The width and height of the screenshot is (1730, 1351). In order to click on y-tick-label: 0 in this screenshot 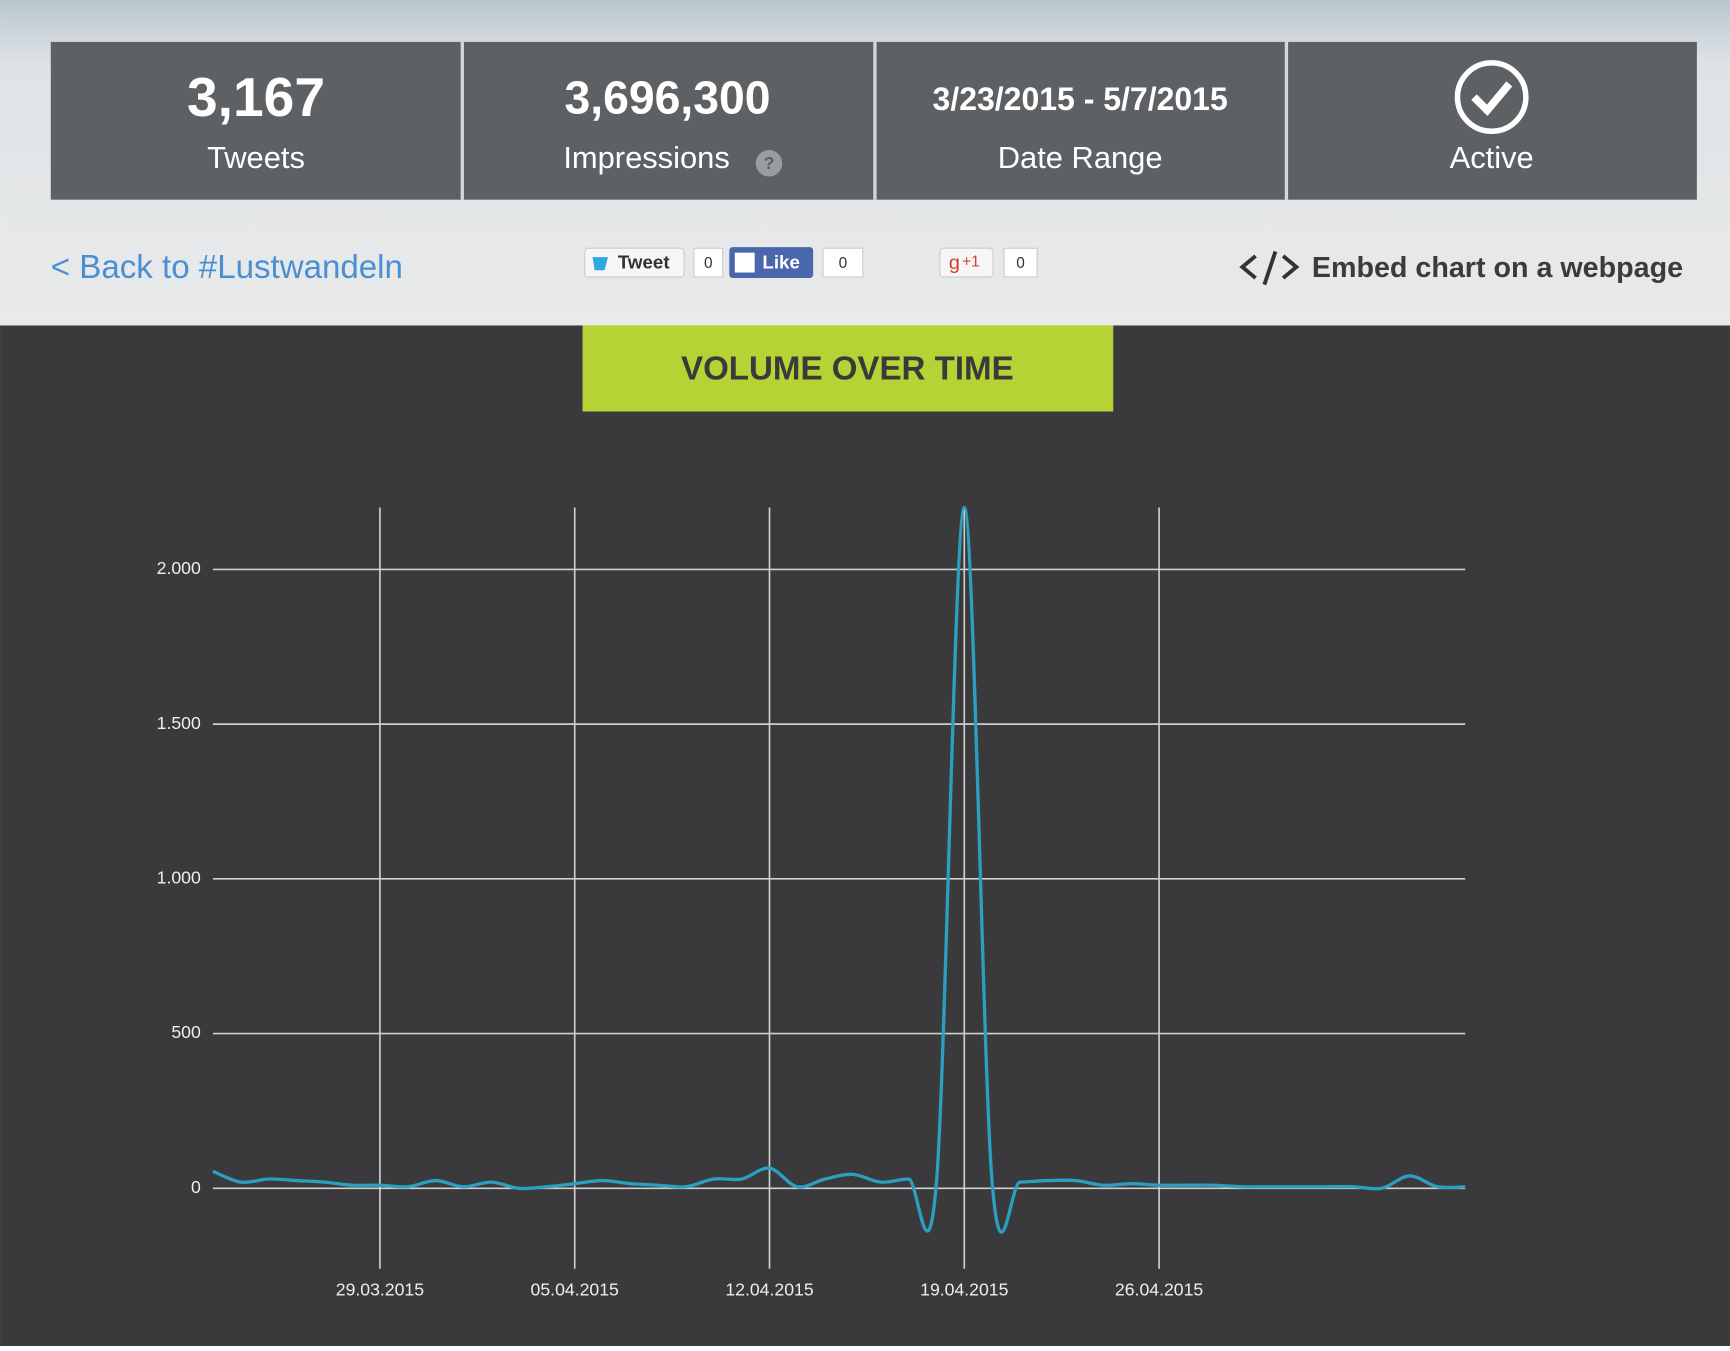, I will do `click(196, 1187)`.